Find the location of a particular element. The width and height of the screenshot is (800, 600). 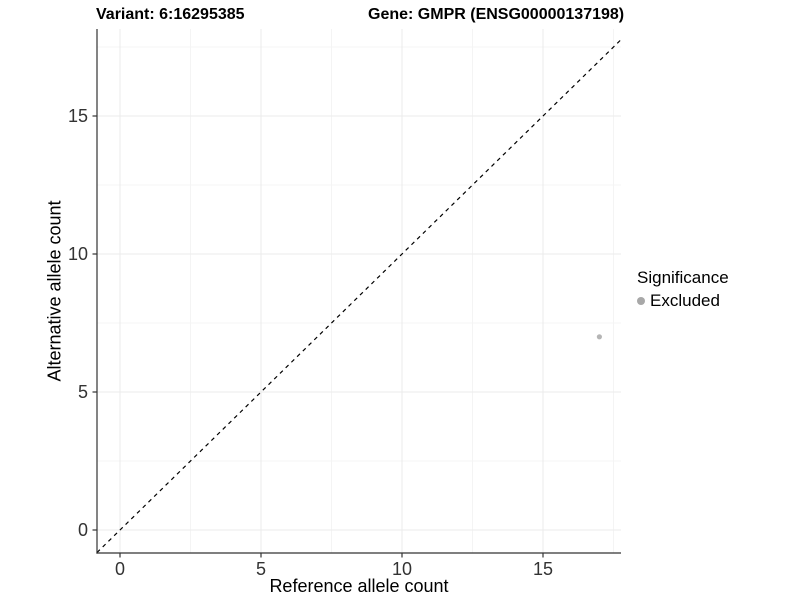

x-tick-label: 5 is located at coordinates (261, 569).